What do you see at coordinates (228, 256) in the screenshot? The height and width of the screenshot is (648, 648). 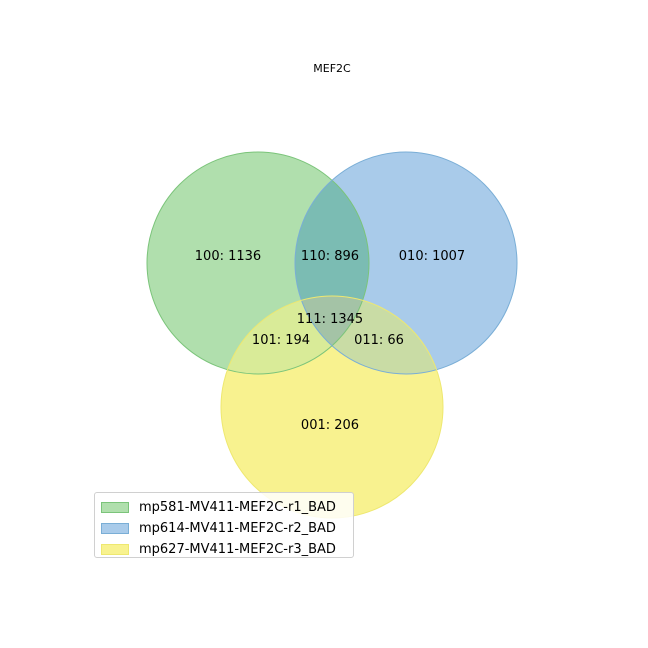 I see `region-label-100: 100: 1136` at bounding box center [228, 256].